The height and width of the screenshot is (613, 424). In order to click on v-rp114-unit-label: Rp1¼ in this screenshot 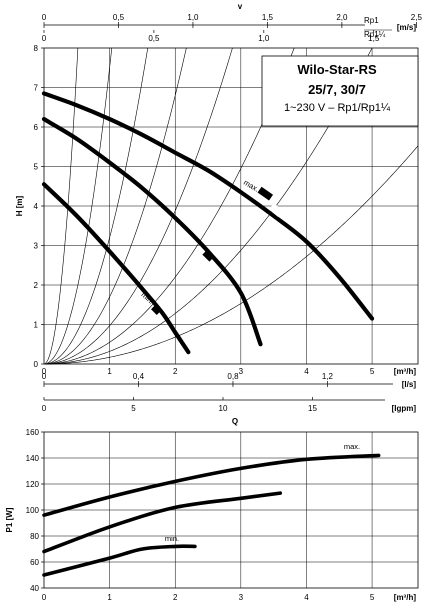, I will do `click(375, 34)`.